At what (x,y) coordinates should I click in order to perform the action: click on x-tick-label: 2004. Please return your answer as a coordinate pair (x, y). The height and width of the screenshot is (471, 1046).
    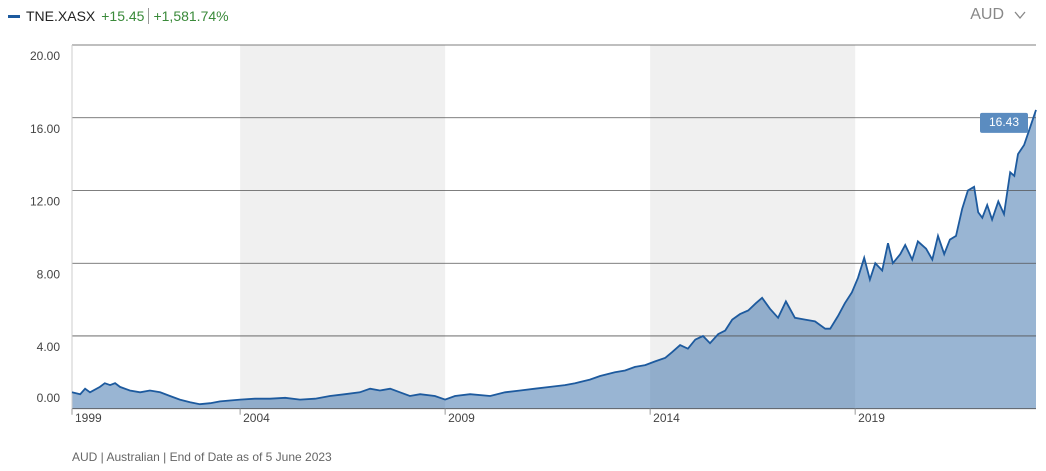
    Looking at the image, I should click on (256, 418).